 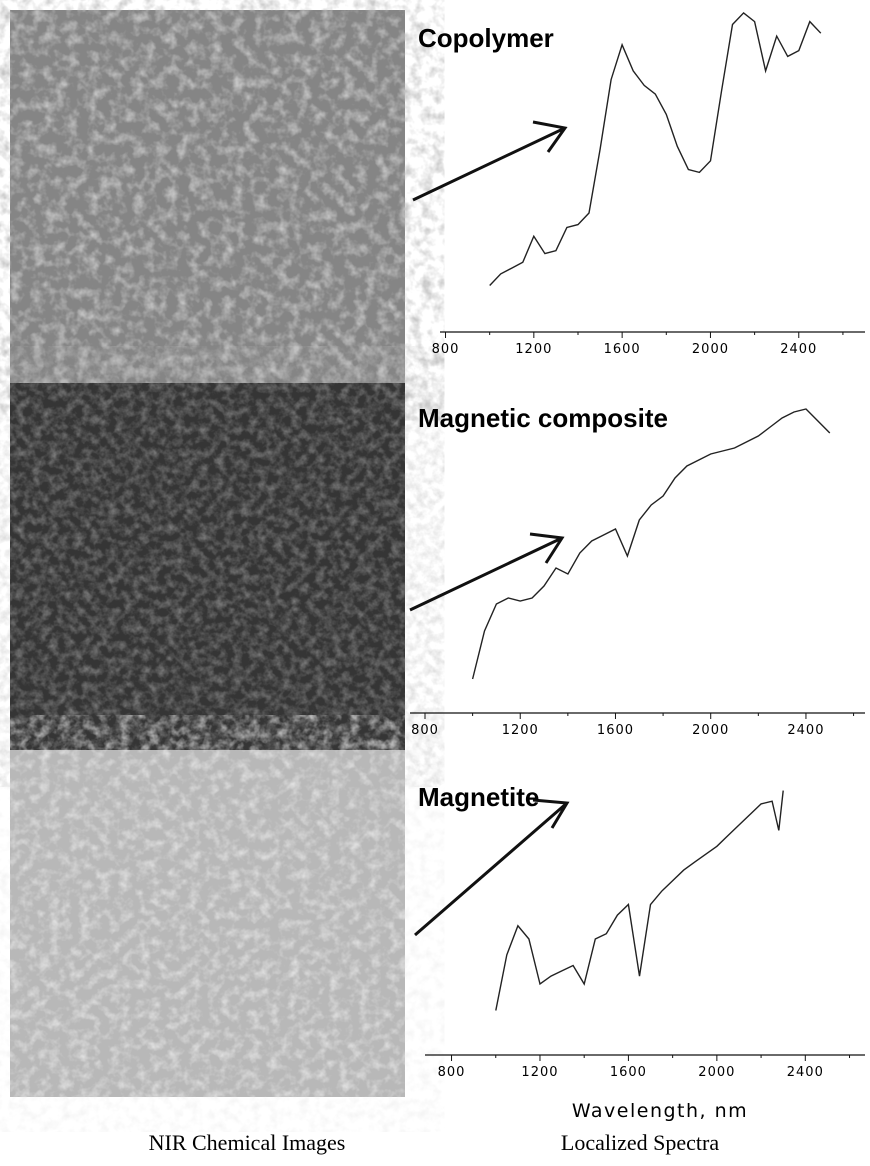 I want to click on caption: NIR Chemical Images, so click(x=247, y=1142).